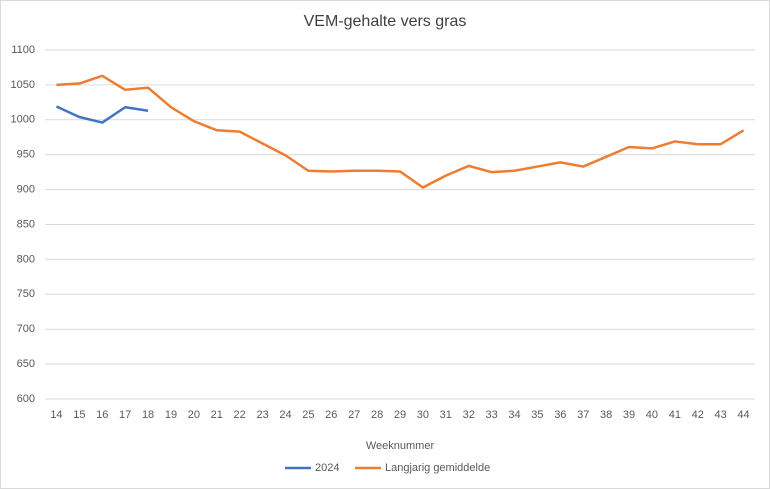 The height and width of the screenshot is (489, 770). I want to click on x-tick-label: 20, so click(194, 415).